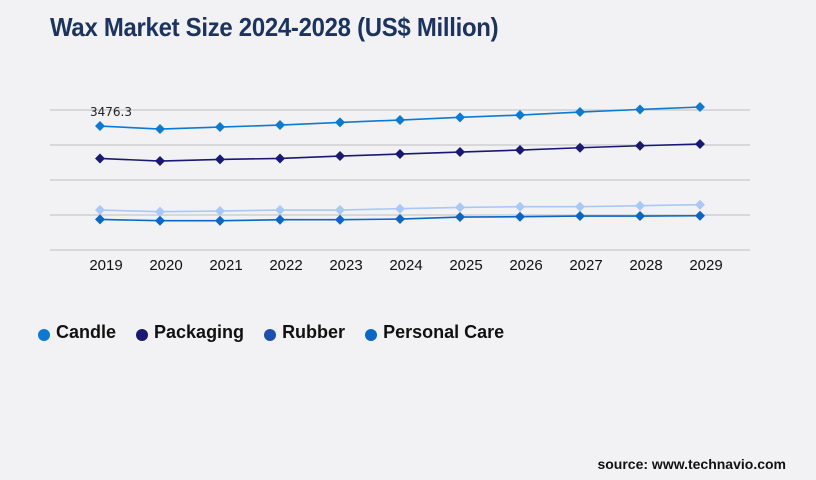 This screenshot has width=816, height=480. What do you see at coordinates (465, 265) in the screenshot?
I see `x-tick-label: 2025` at bounding box center [465, 265].